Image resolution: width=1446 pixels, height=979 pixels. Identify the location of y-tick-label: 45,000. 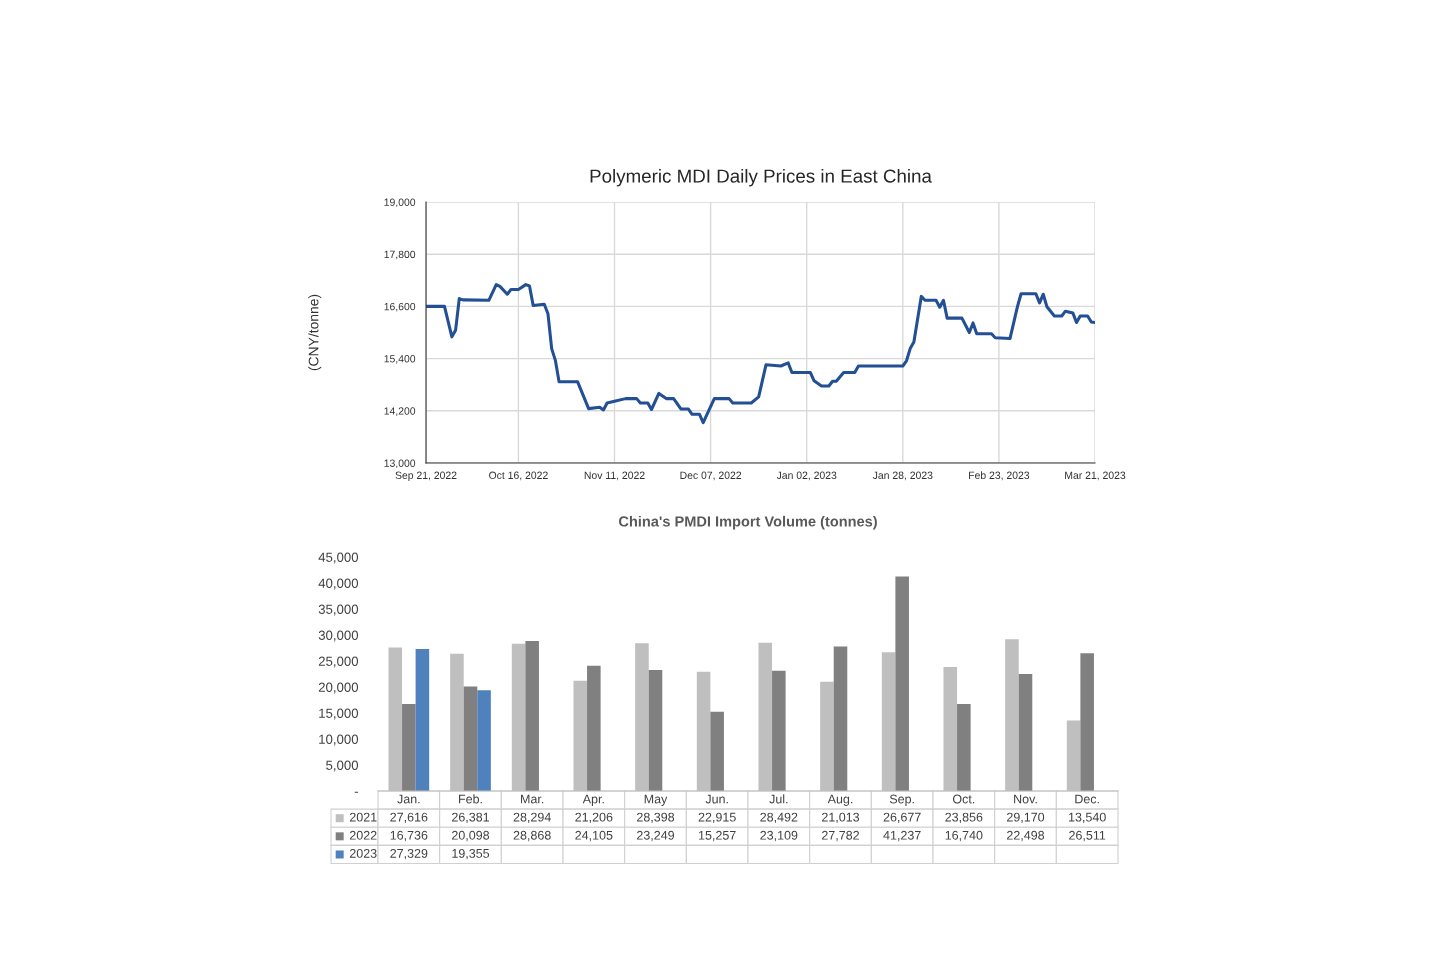
(338, 558).